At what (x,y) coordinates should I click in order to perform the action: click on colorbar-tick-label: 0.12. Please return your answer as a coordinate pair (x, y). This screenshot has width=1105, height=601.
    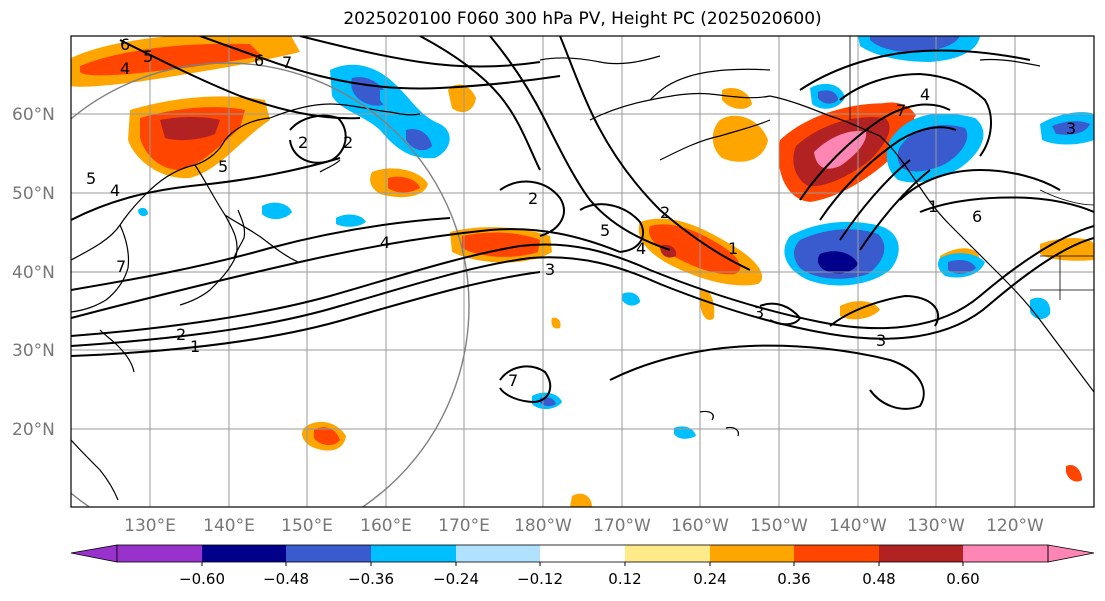
    Looking at the image, I should click on (624, 579).